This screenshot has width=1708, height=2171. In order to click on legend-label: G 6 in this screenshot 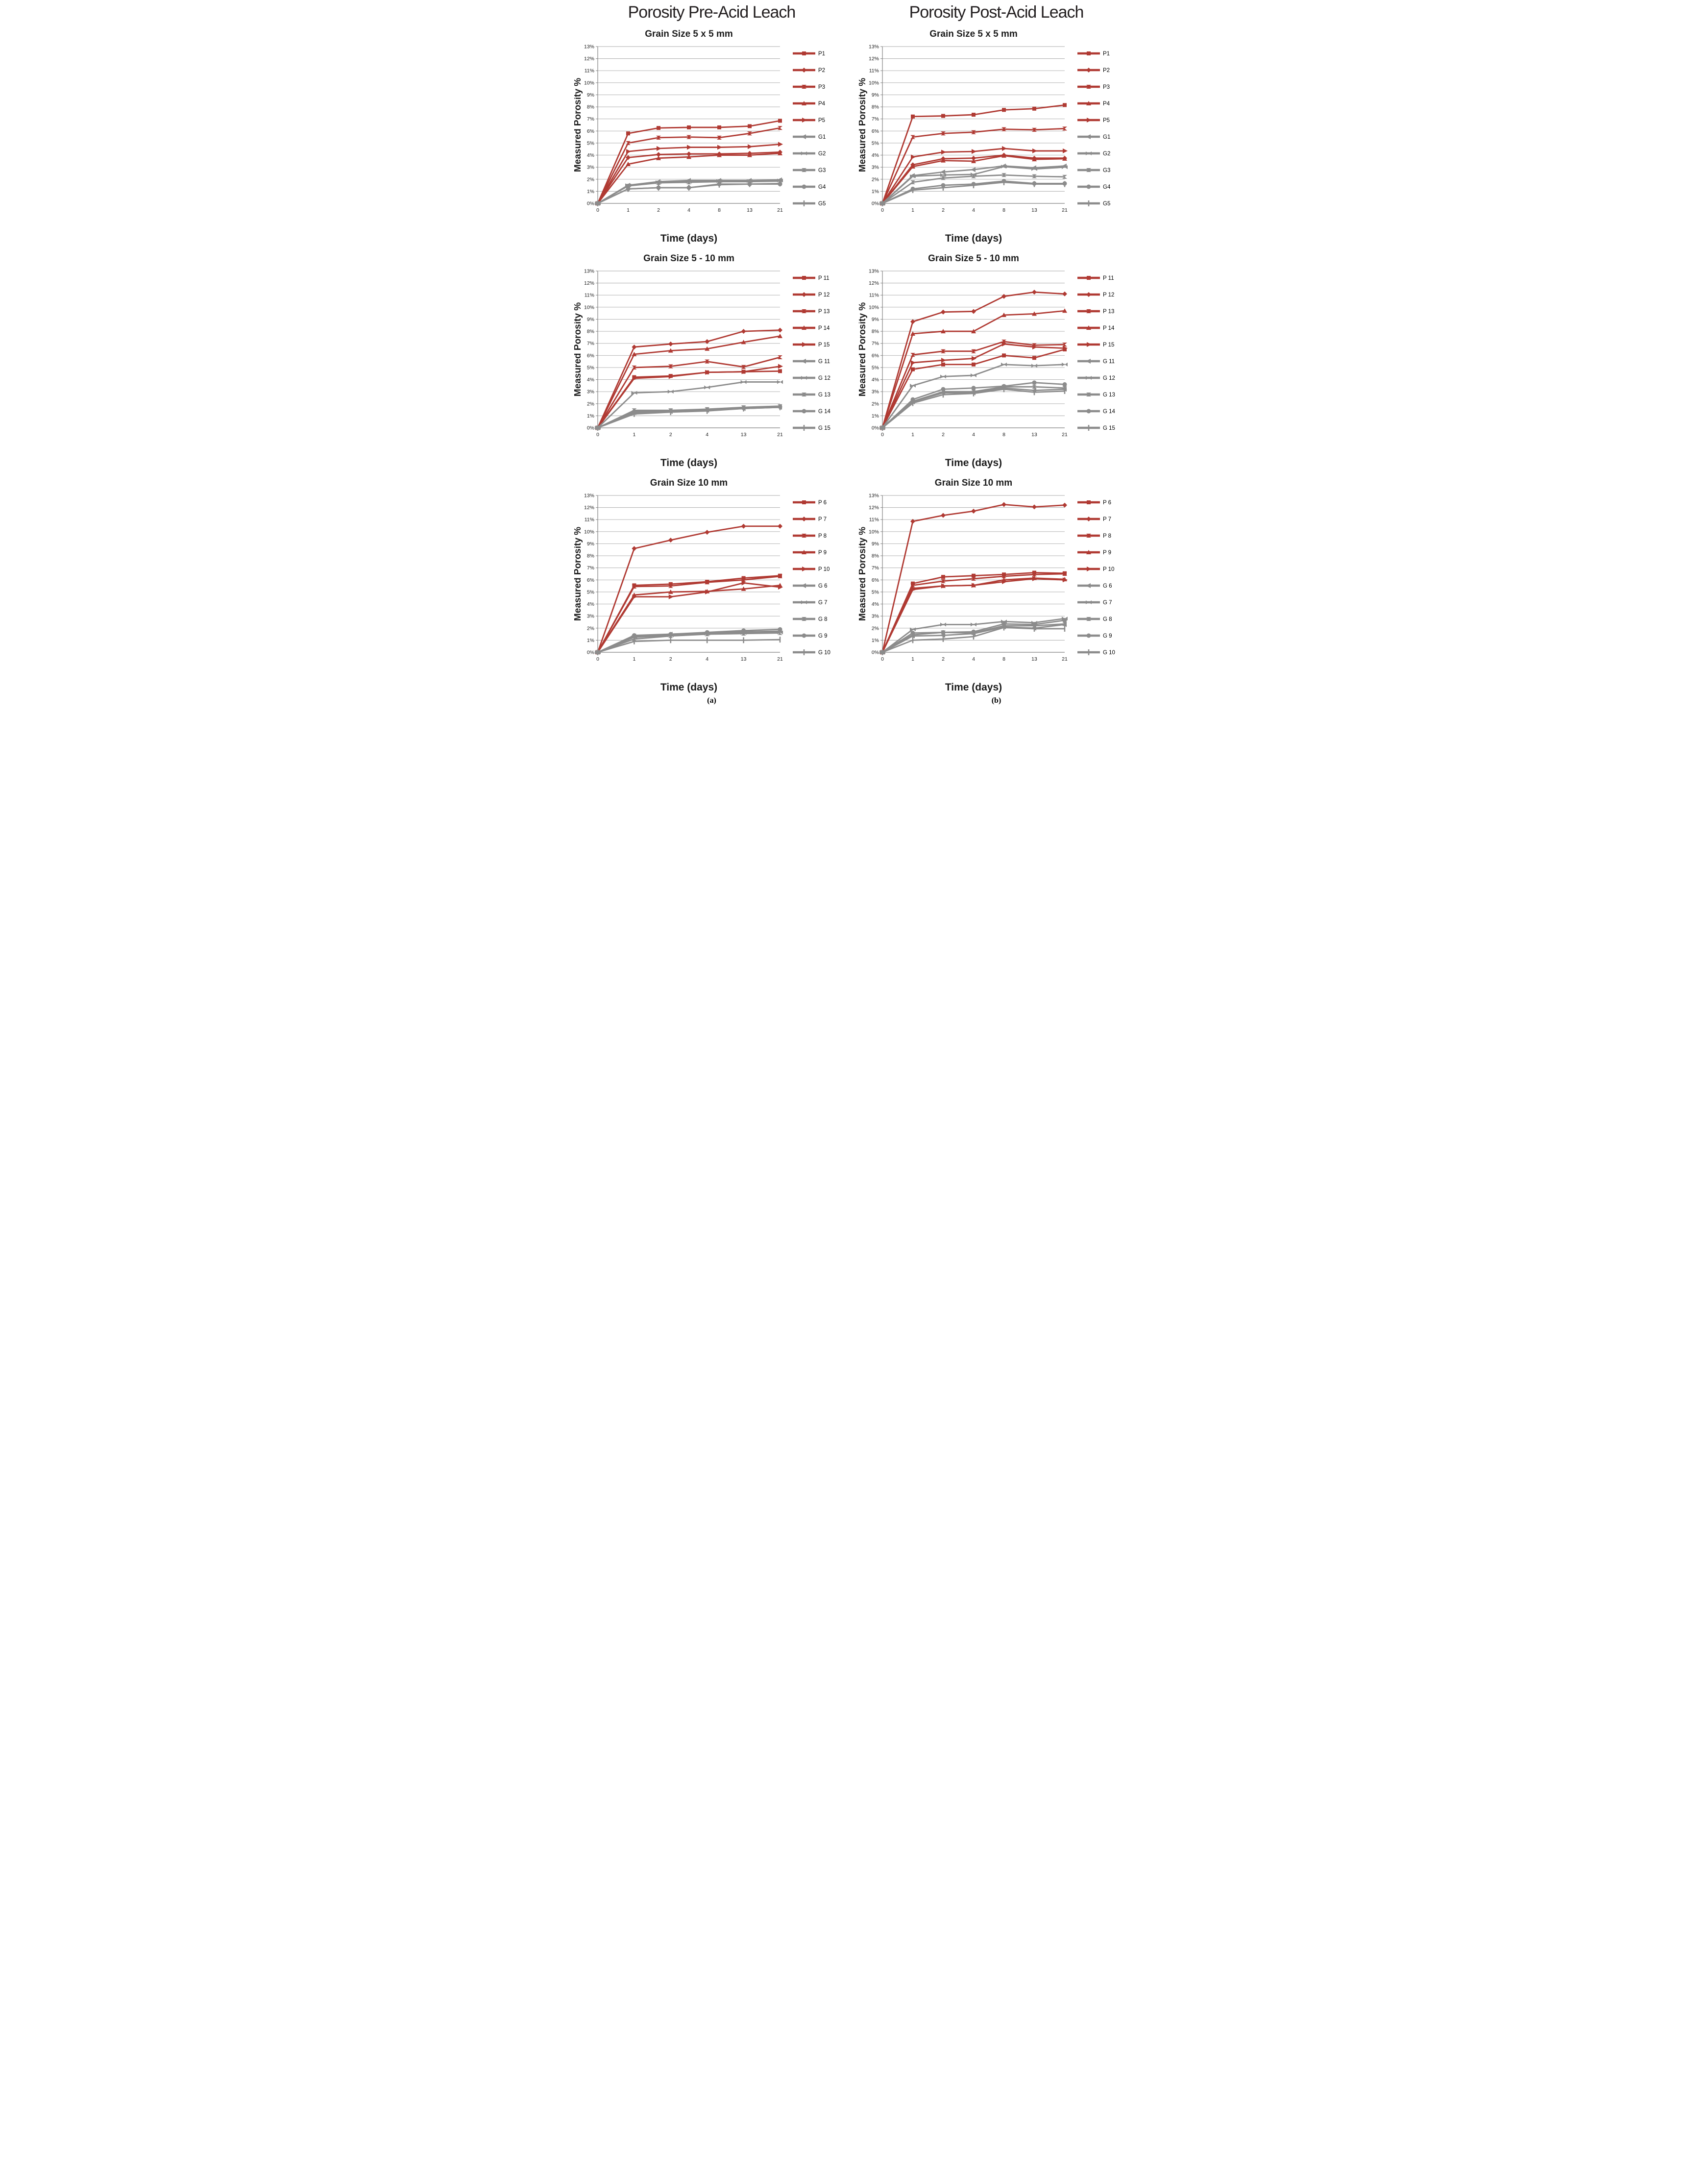, I will do `click(1107, 586)`.